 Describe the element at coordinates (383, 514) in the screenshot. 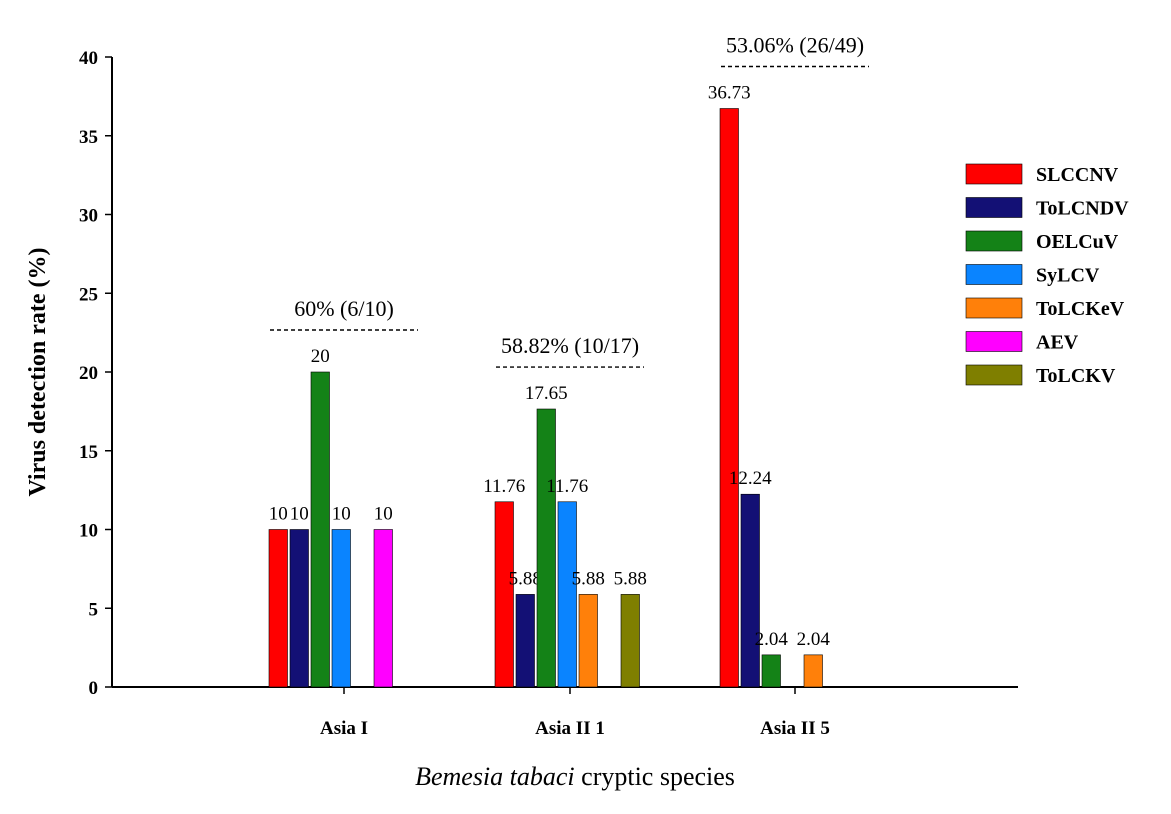

I see `data-label-aev-asia-i: 10` at that location.